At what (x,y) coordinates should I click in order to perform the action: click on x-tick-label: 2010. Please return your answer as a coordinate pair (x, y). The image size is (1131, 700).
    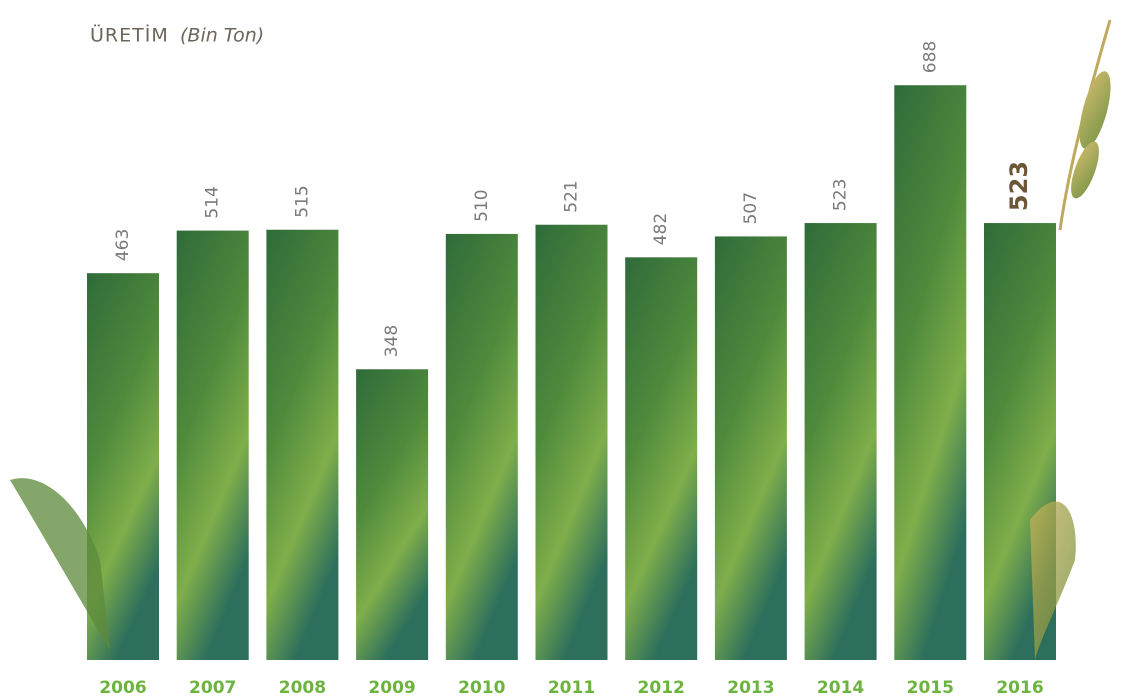
    Looking at the image, I should click on (481, 688).